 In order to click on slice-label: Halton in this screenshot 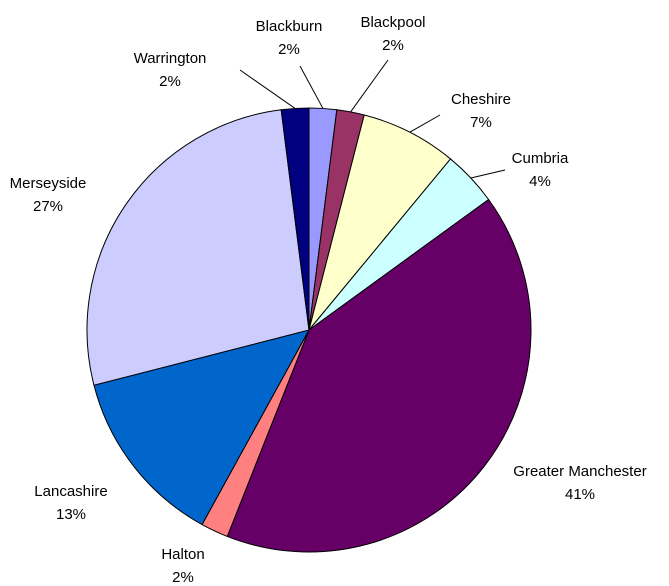, I will do `click(182, 554)`.